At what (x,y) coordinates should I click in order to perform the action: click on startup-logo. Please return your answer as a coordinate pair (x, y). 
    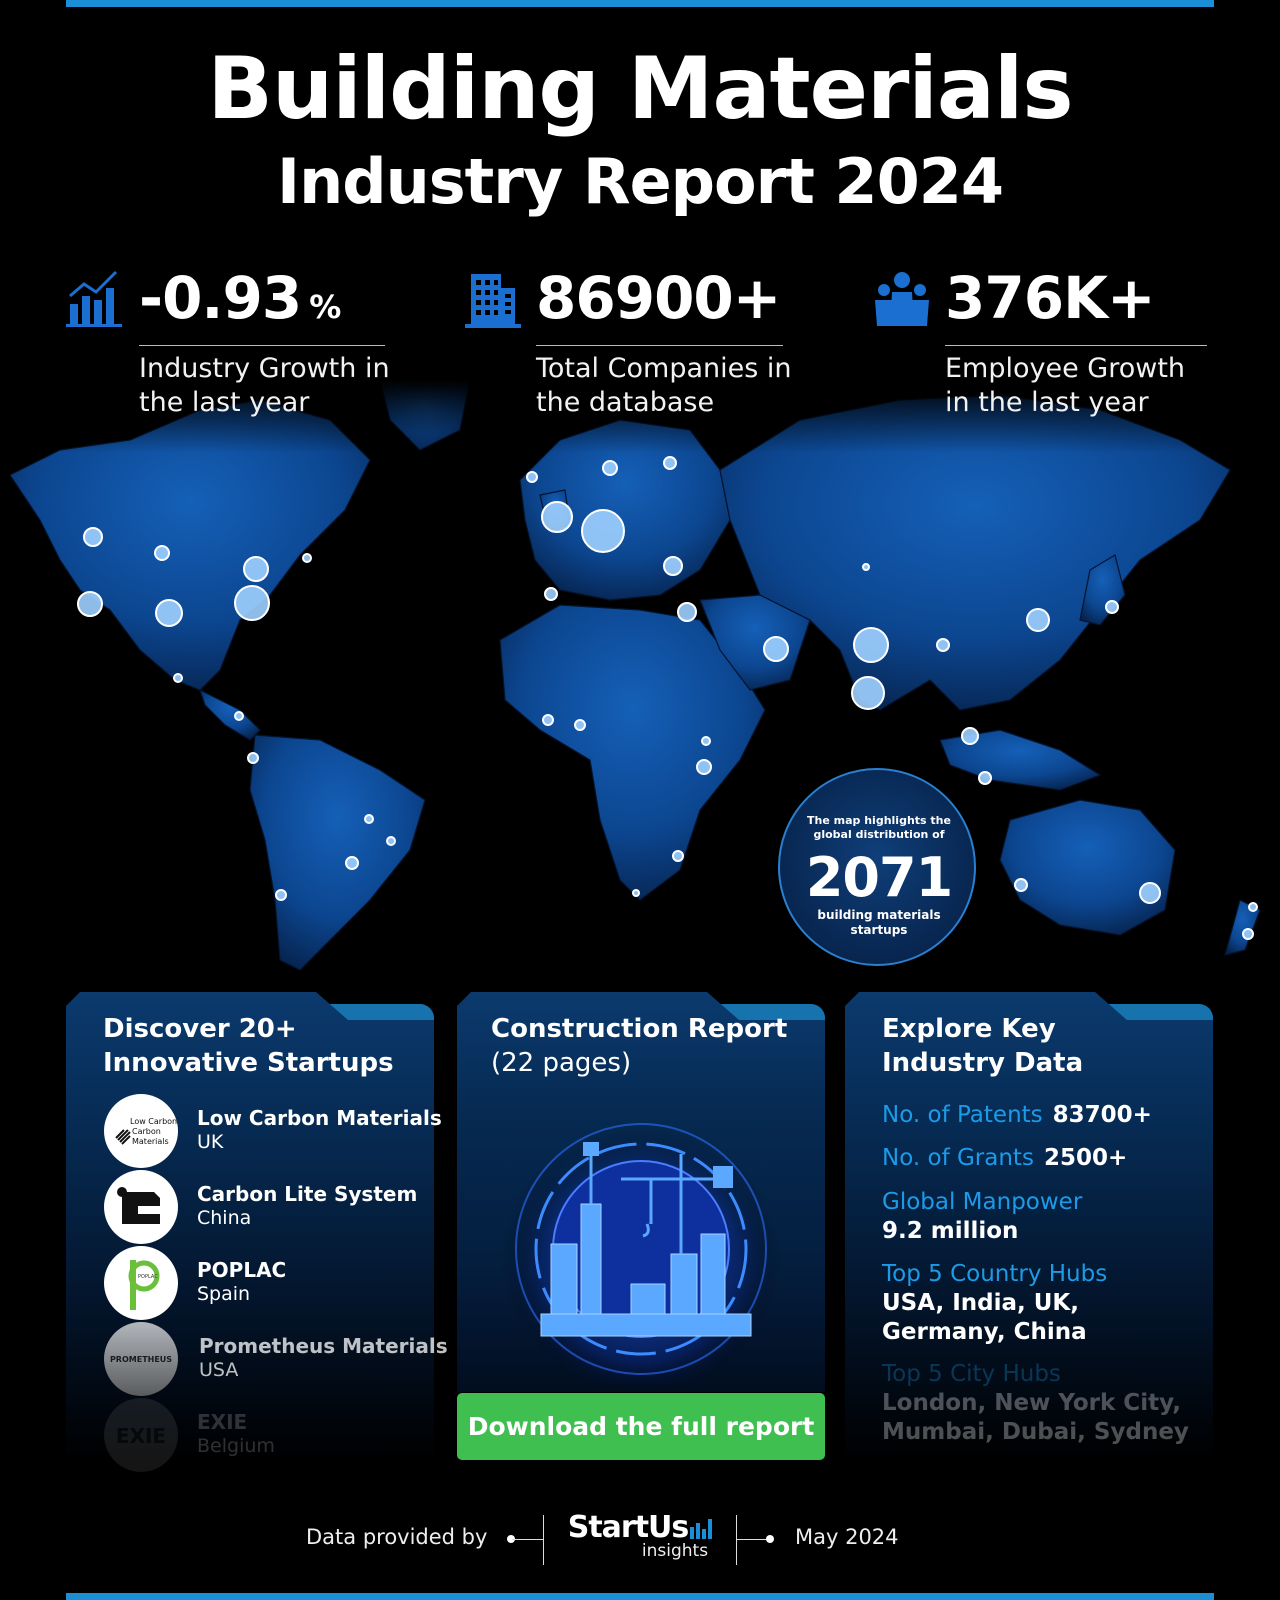
    Looking at the image, I should click on (141, 1207).